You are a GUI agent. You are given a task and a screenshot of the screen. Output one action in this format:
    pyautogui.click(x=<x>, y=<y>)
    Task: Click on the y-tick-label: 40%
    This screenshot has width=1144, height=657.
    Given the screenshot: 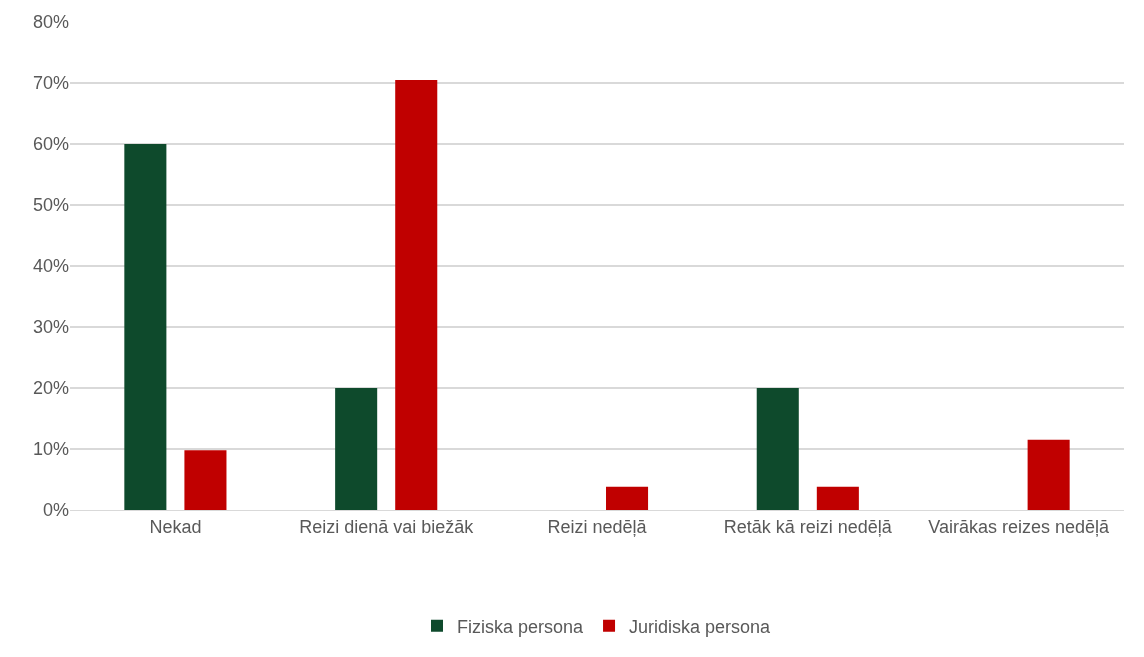 What is the action you would take?
    pyautogui.click(x=50, y=266)
    